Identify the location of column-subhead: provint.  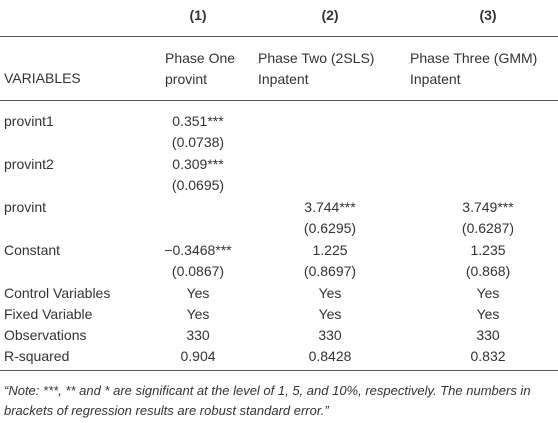
(186, 79).